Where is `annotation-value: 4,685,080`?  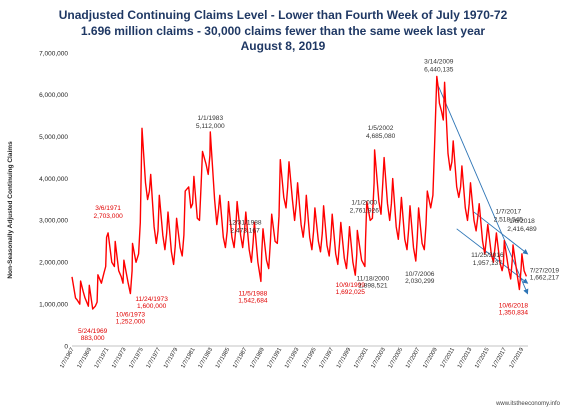 annotation-value: 4,685,080 is located at coordinates (381, 136).